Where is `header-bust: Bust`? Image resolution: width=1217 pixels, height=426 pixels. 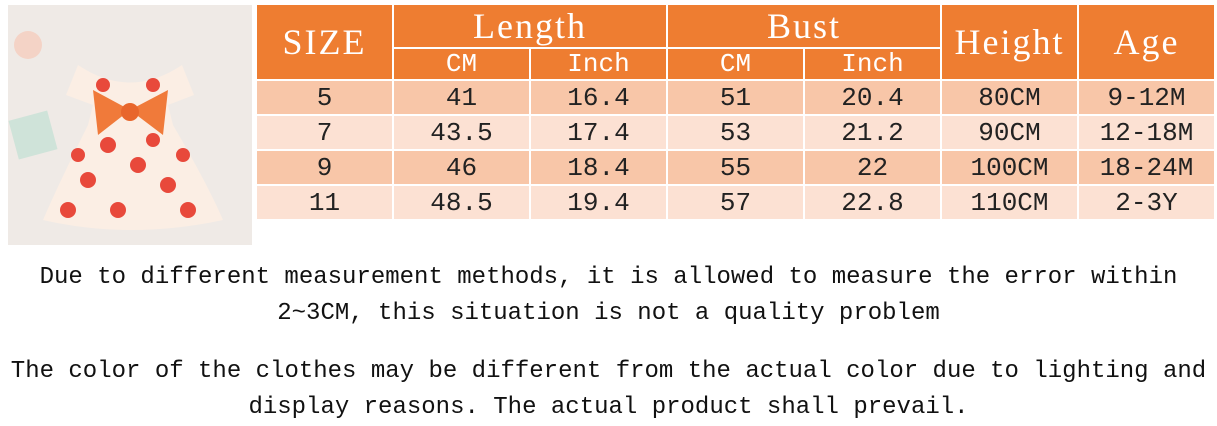
header-bust: Bust is located at coordinates (804, 26).